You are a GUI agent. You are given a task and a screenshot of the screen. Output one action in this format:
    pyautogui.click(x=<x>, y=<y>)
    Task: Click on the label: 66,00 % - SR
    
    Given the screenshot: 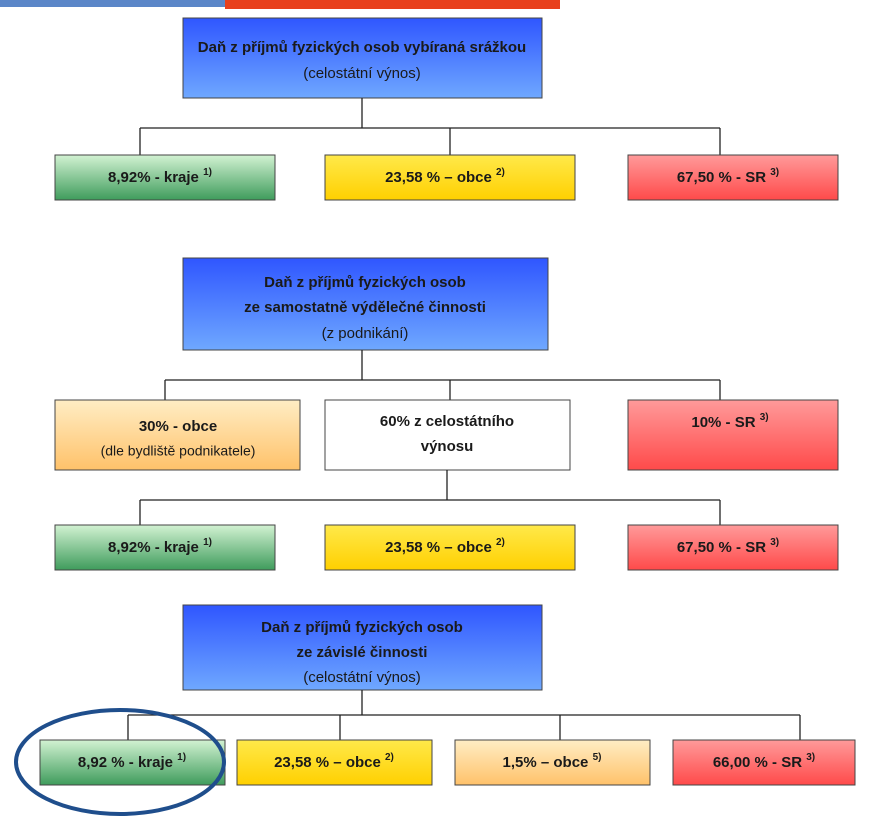 What is the action you would take?
    pyautogui.click(x=757, y=762)
    